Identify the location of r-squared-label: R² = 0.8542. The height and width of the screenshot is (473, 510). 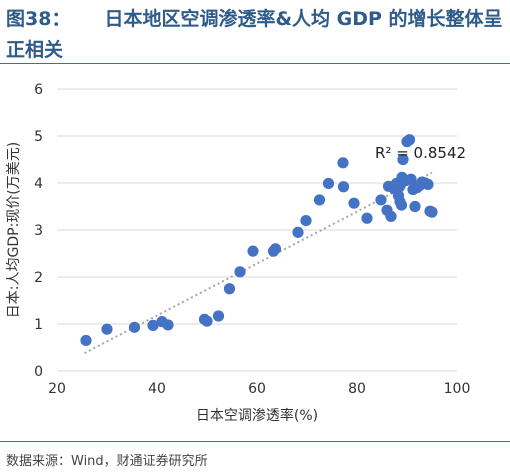
(420, 153).